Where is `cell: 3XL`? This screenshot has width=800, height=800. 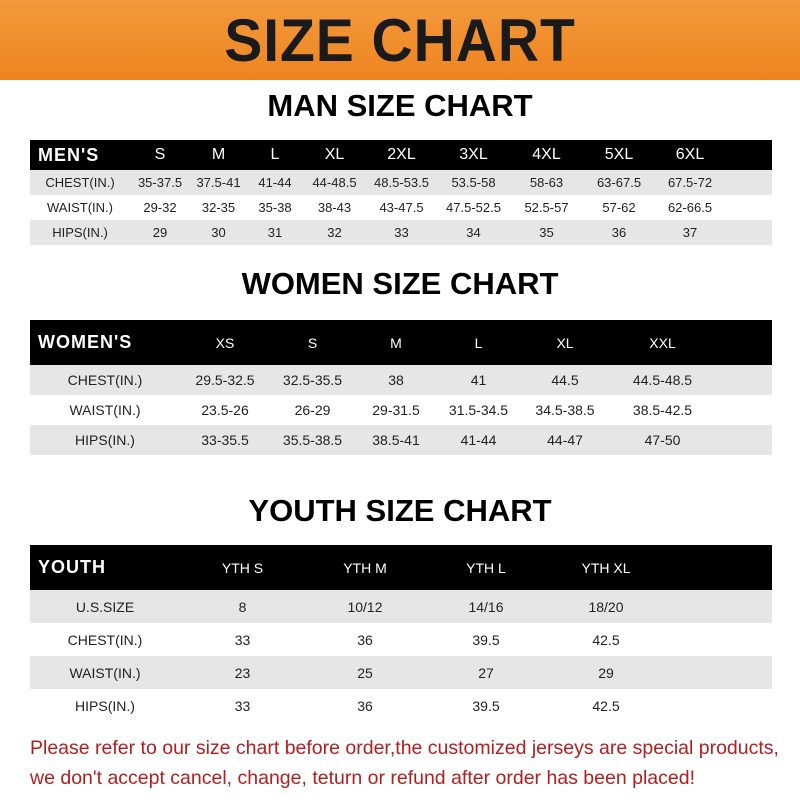
cell: 3XL is located at coordinates (473, 154).